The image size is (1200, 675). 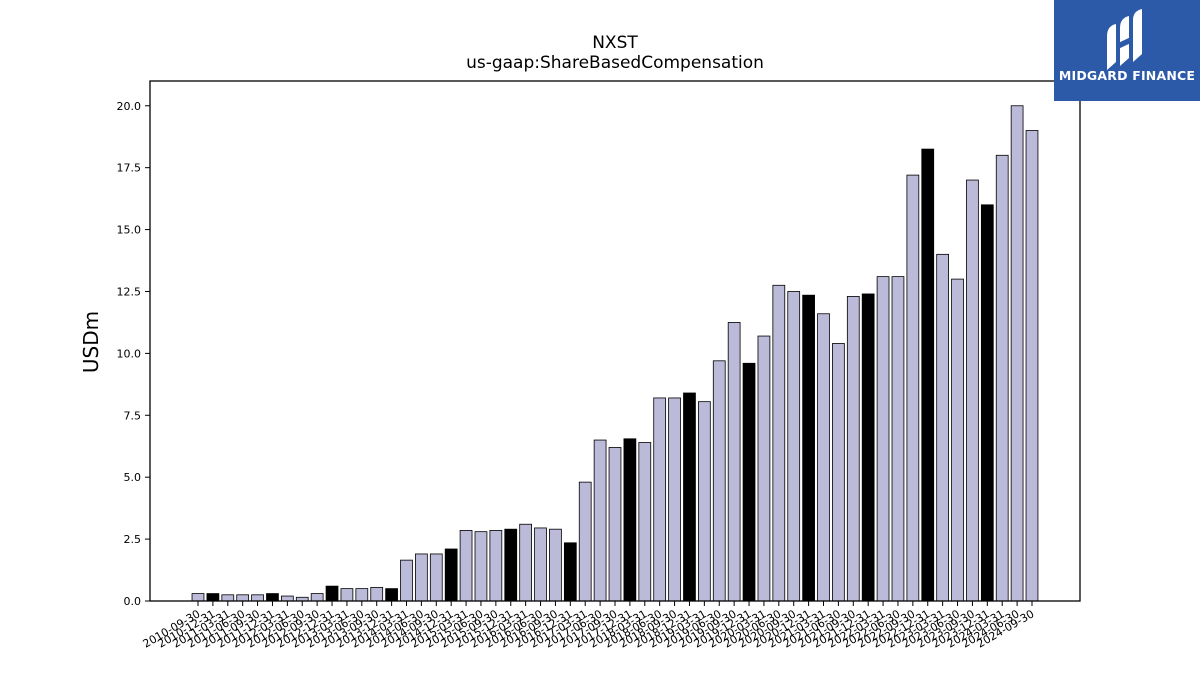 I want to click on y-tick-label: 0.0, so click(x=133, y=601).